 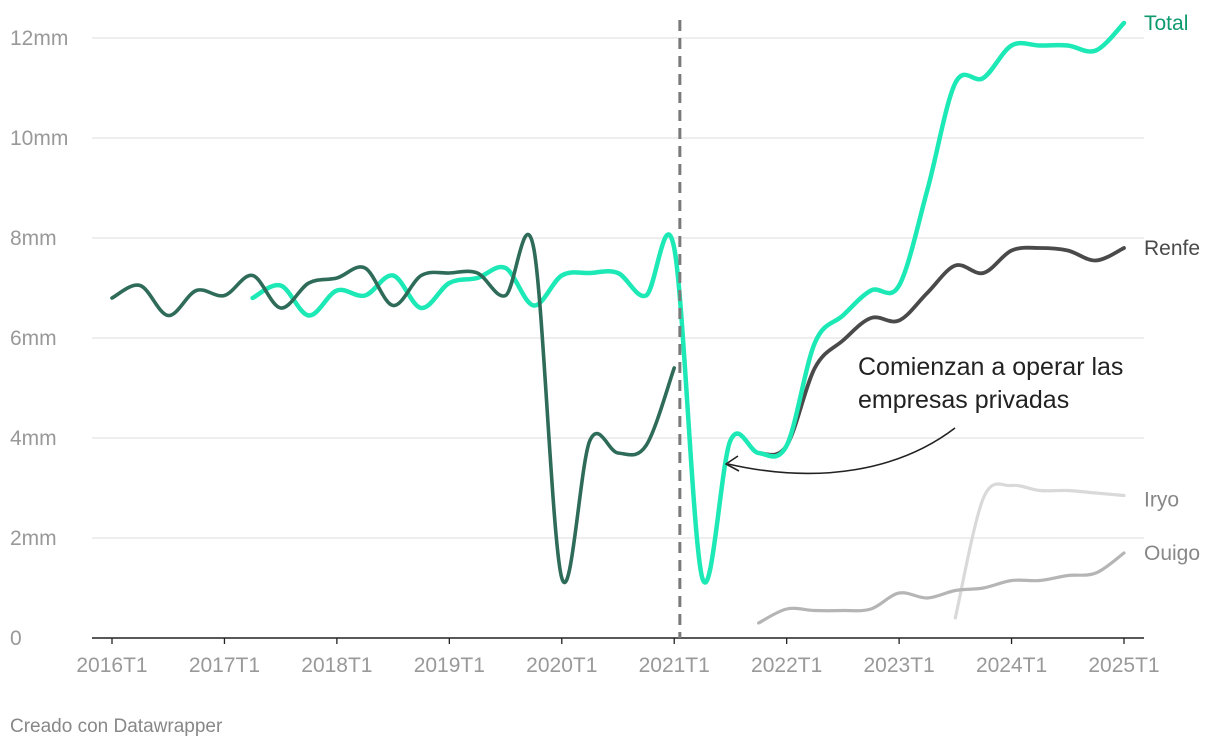 What do you see at coordinates (898, 665) in the screenshot?
I see `x-tick-label: 2023T1` at bounding box center [898, 665].